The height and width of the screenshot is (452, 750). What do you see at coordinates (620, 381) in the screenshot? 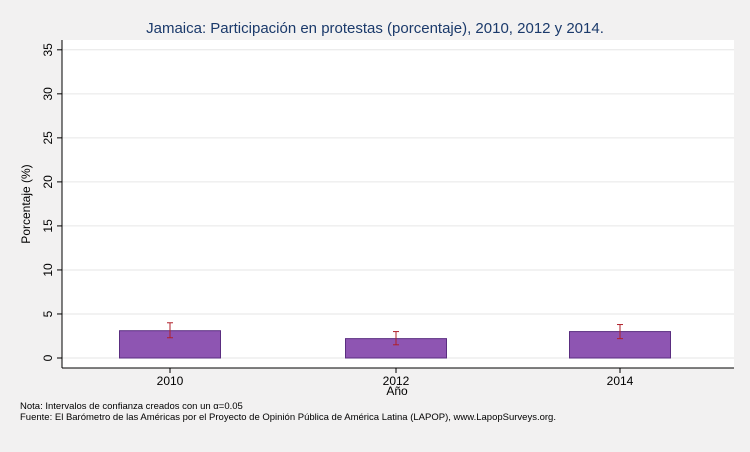
I see `x-tick-label: 2014` at bounding box center [620, 381].